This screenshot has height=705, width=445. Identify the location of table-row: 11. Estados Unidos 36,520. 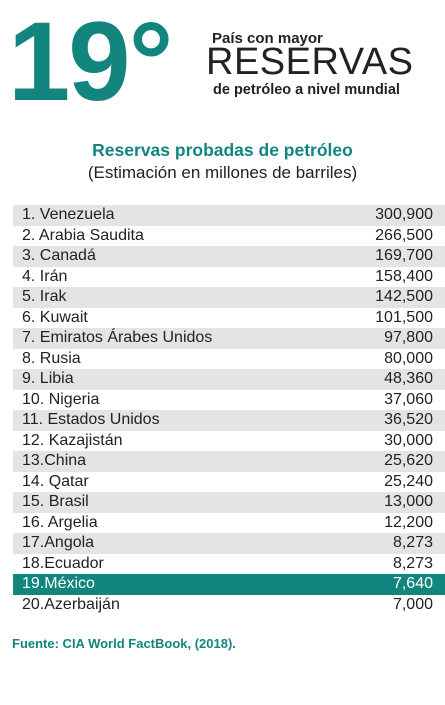
(229, 420).